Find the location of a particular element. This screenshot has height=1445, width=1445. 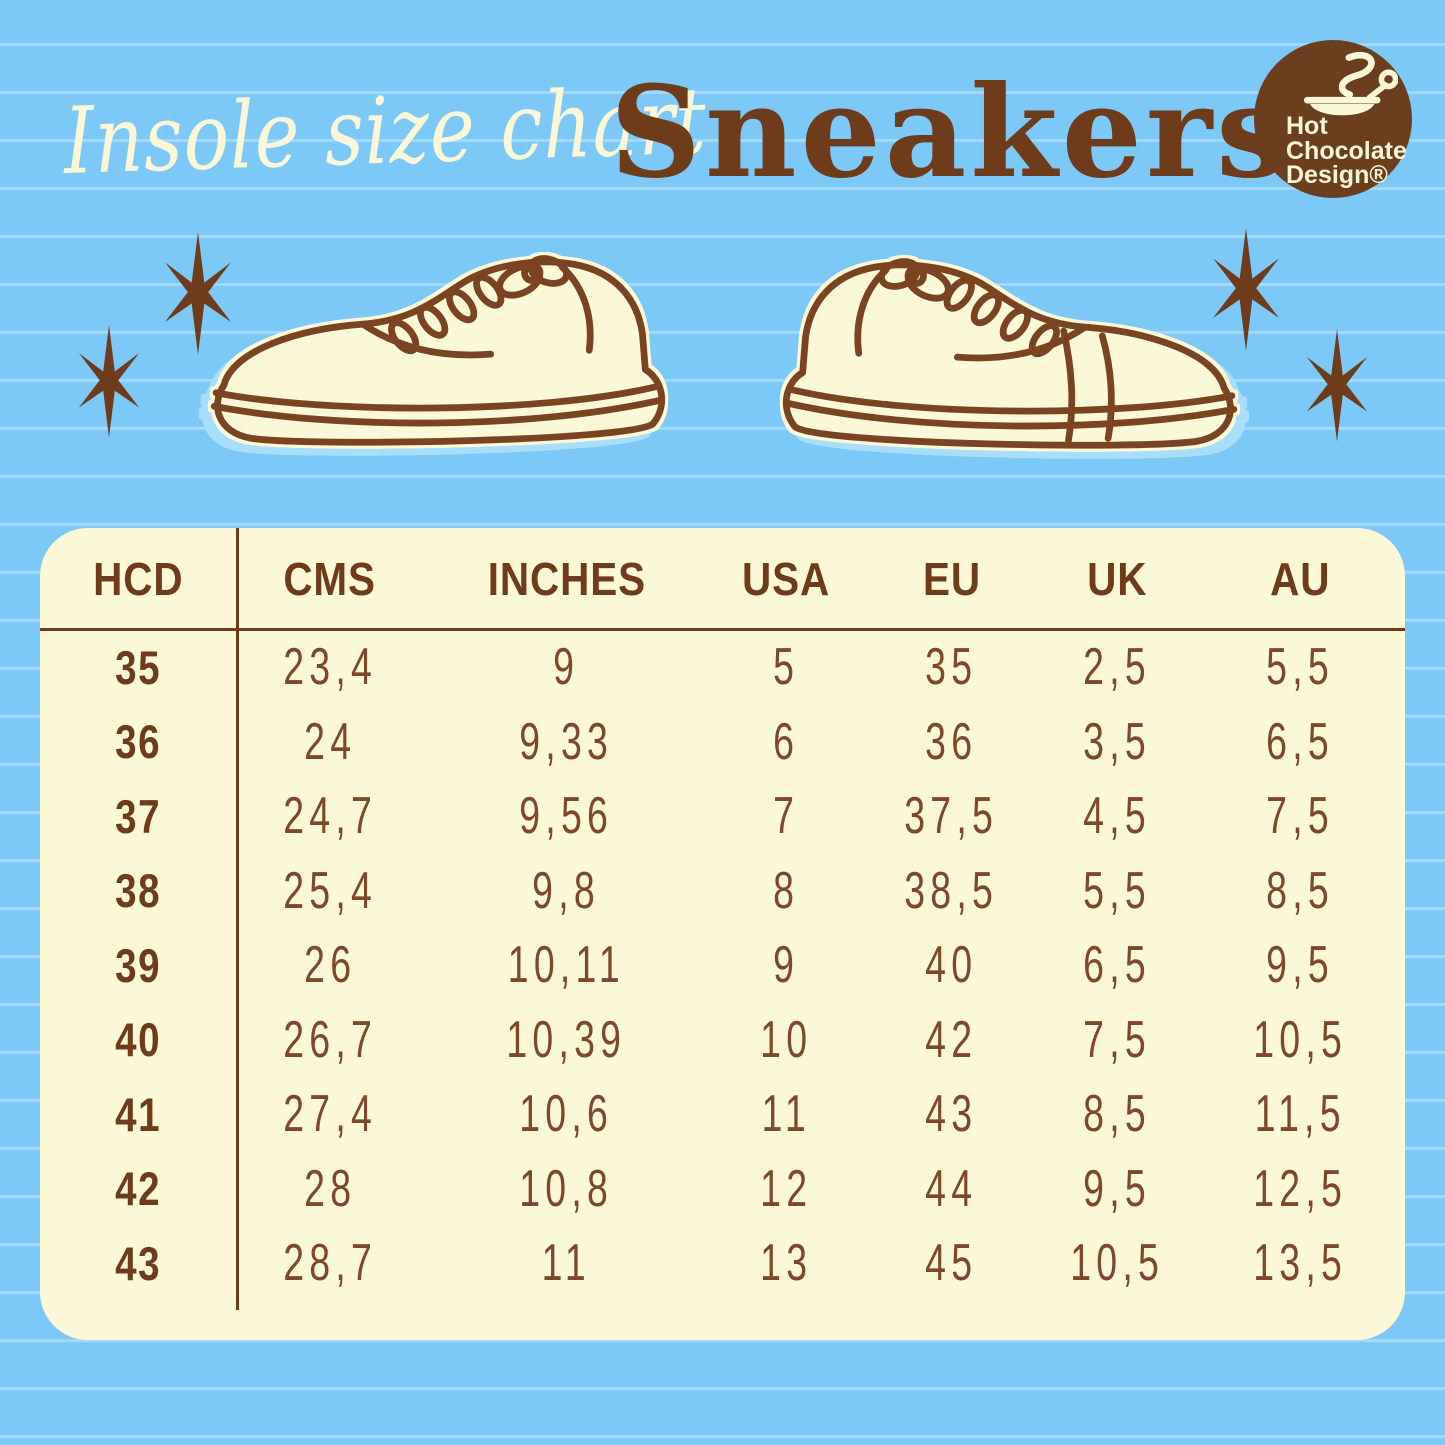

table-cell: 10 is located at coordinates (786, 1039).